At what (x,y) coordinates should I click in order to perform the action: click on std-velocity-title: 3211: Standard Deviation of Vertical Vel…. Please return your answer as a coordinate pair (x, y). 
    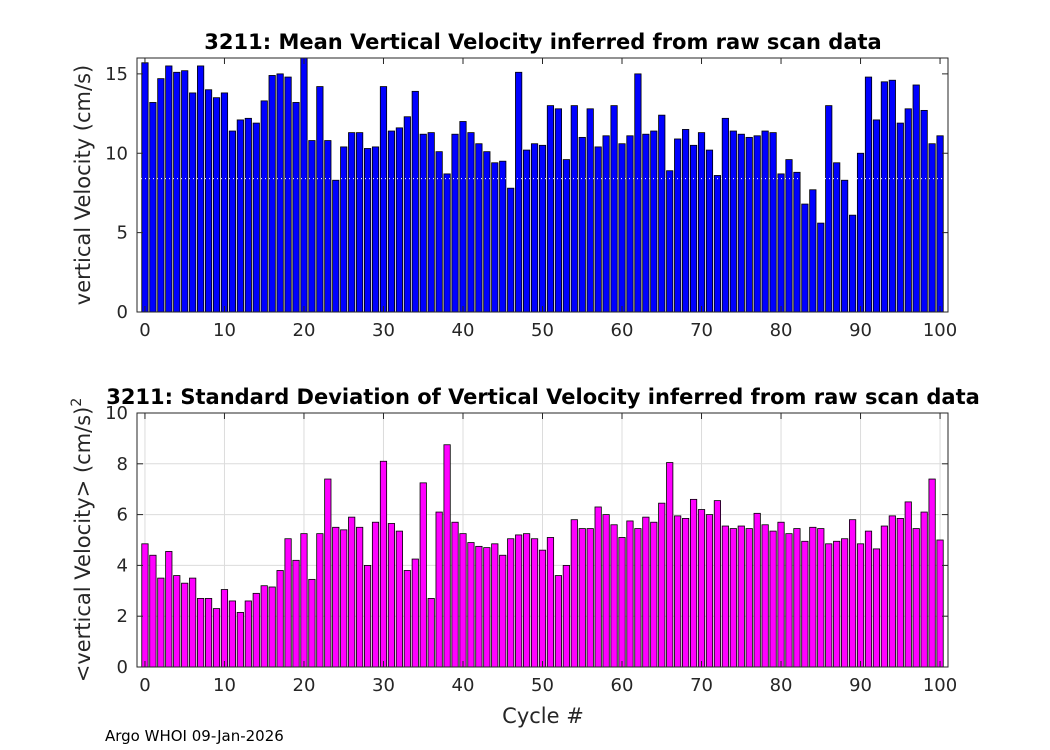
    Looking at the image, I should click on (543, 397).